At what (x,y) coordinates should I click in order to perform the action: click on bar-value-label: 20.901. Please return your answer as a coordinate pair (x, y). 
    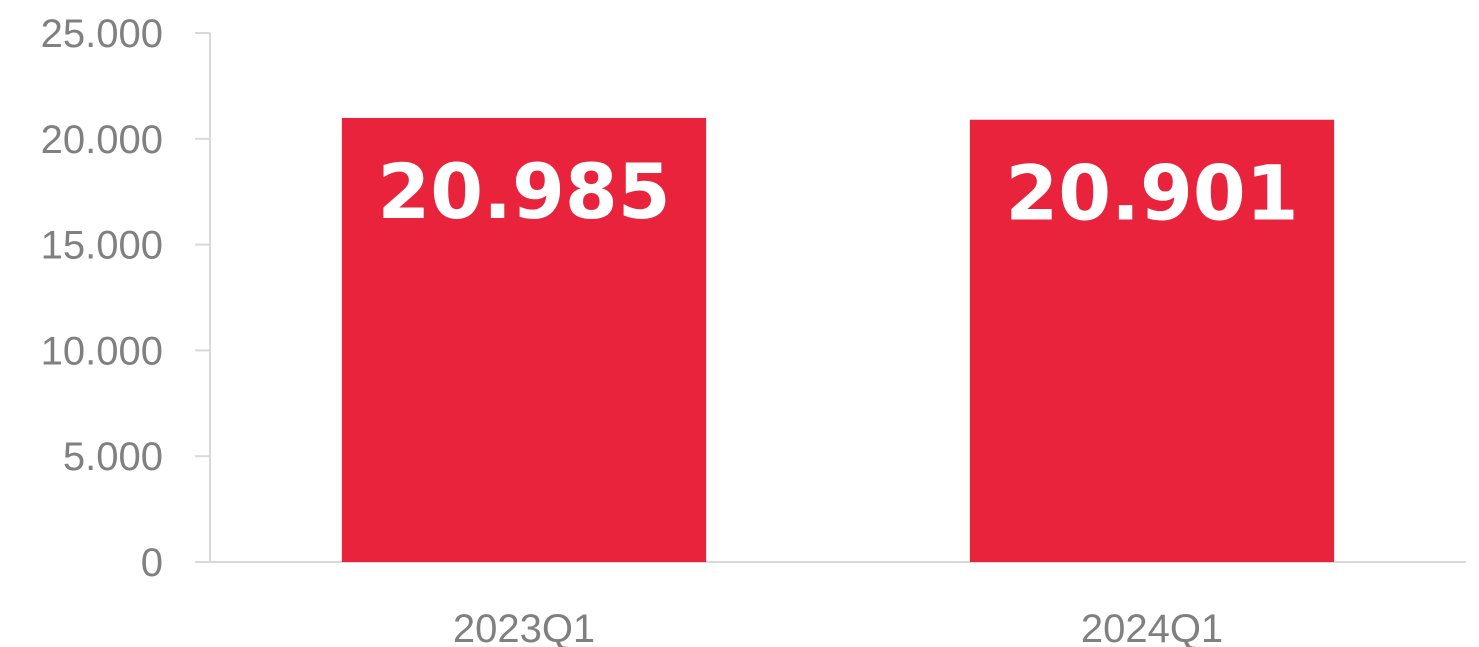
    Looking at the image, I should click on (1151, 193).